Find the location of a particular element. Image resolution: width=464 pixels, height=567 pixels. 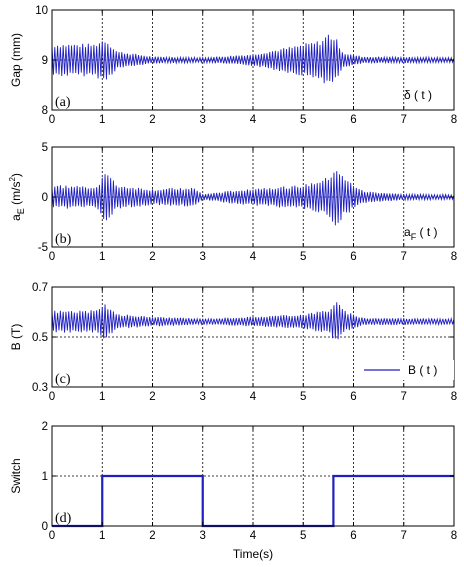

y-tick-label: -5 is located at coordinates (43, 248).